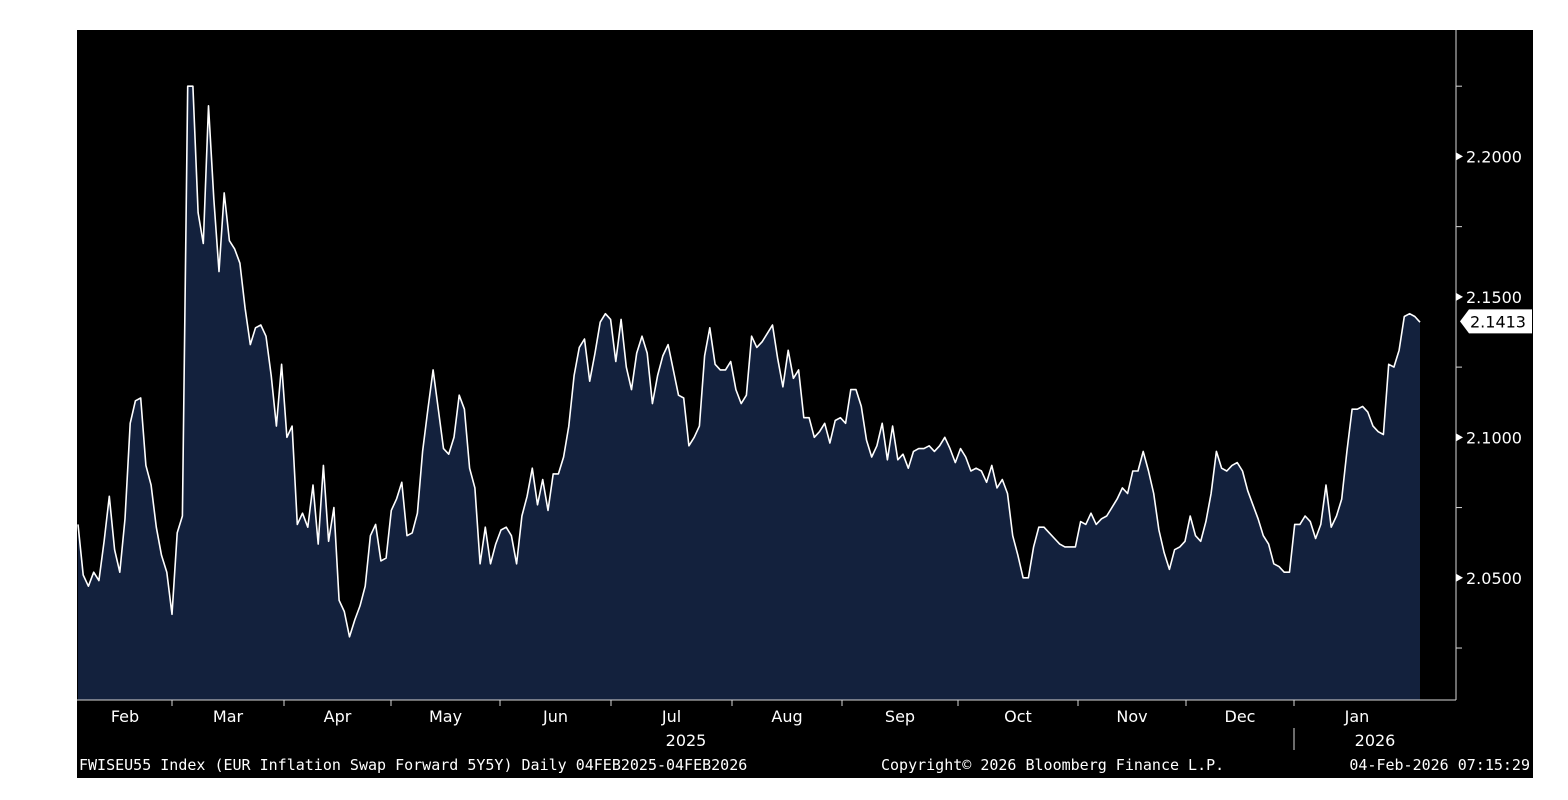  I want to click on x-month-label: Oct, so click(1018, 716).